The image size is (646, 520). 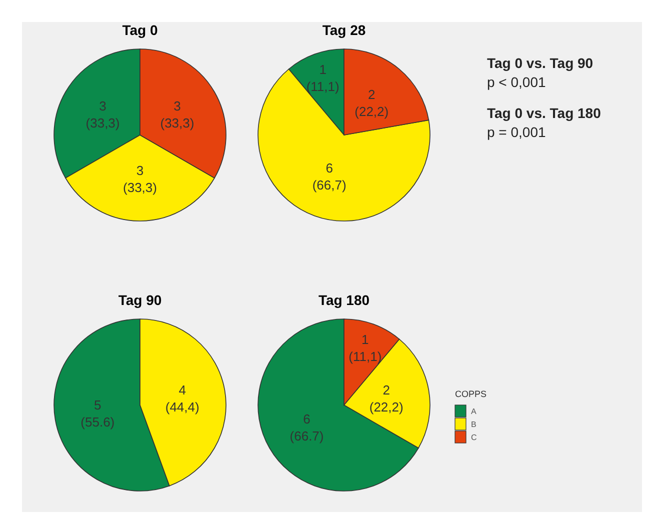 What do you see at coordinates (344, 30) in the screenshot?
I see `chart-title: Tag 28` at bounding box center [344, 30].